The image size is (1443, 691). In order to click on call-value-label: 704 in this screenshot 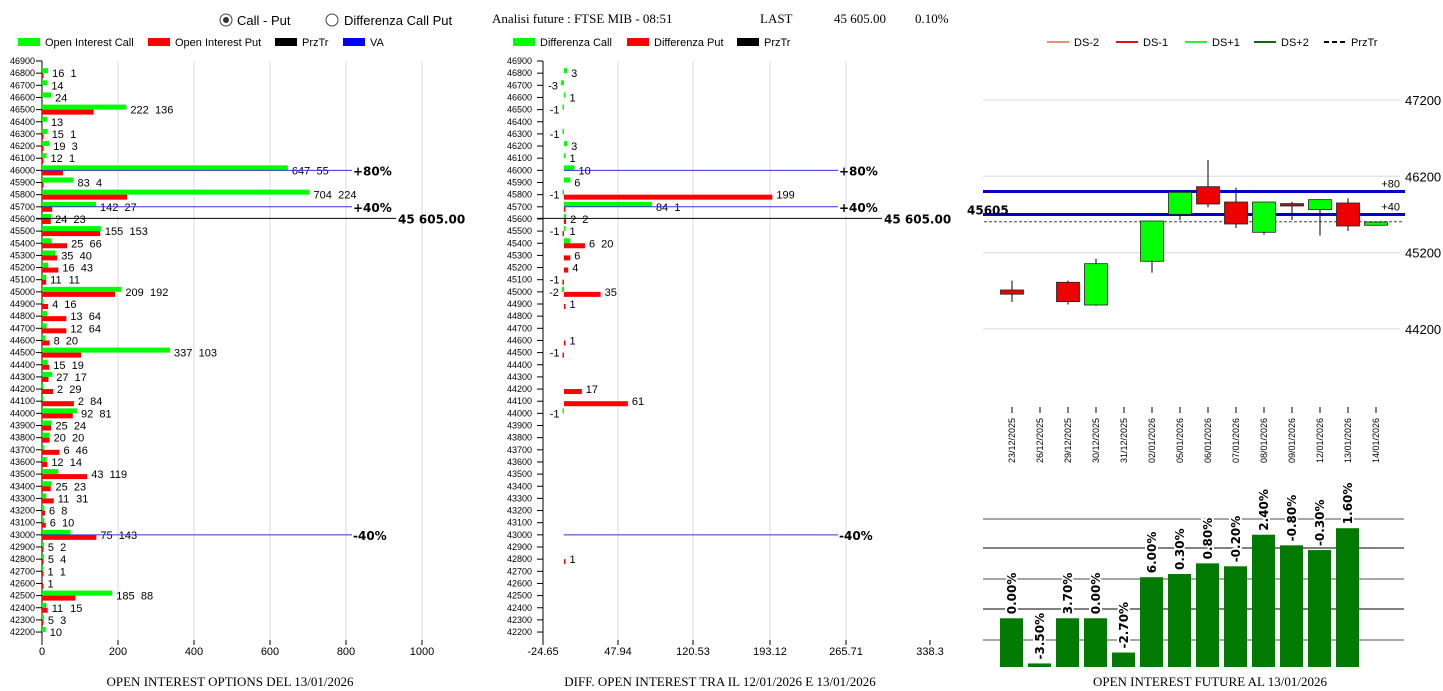, I will do `click(323, 196)`.